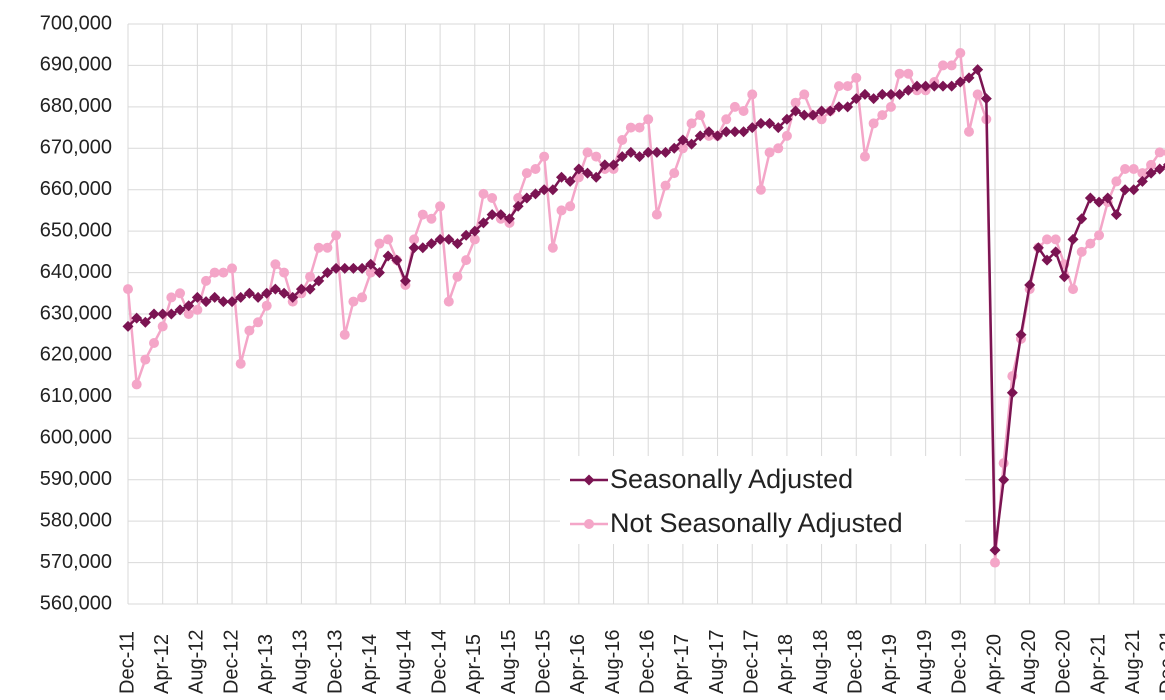  I want to click on x-tick-label: Dec-12, so click(231, 662).